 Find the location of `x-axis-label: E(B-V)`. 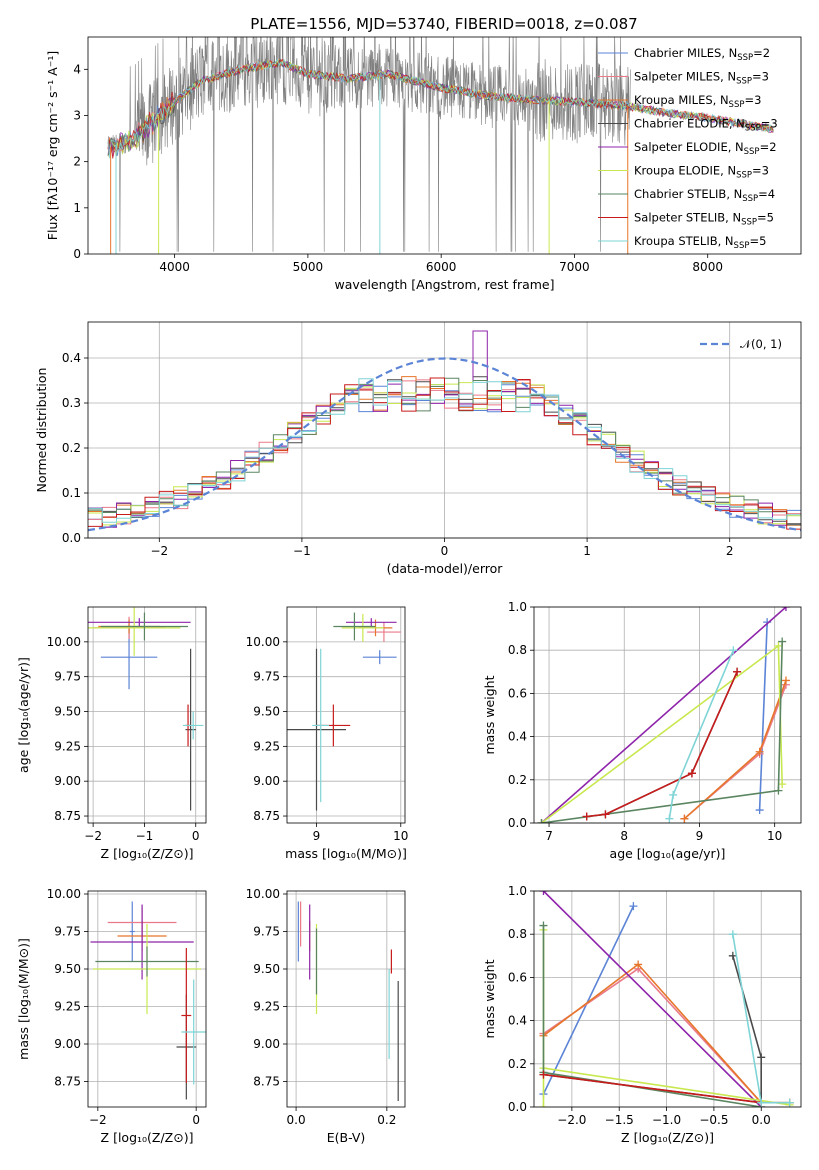

x-axis-label: E(B-V) is located at coordinates (346, 1137).